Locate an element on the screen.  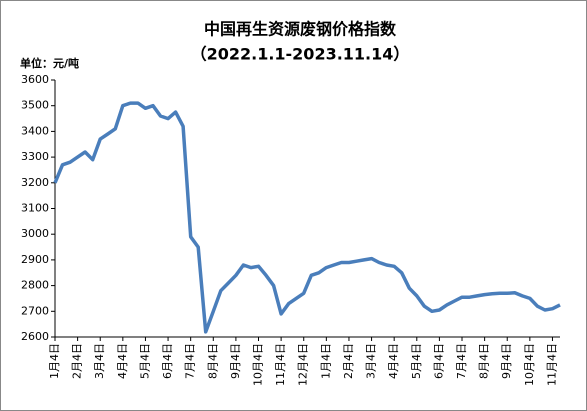
chart-subtitle: （2022.1.1-2023.11.14） is located at coordinates (300, 54).